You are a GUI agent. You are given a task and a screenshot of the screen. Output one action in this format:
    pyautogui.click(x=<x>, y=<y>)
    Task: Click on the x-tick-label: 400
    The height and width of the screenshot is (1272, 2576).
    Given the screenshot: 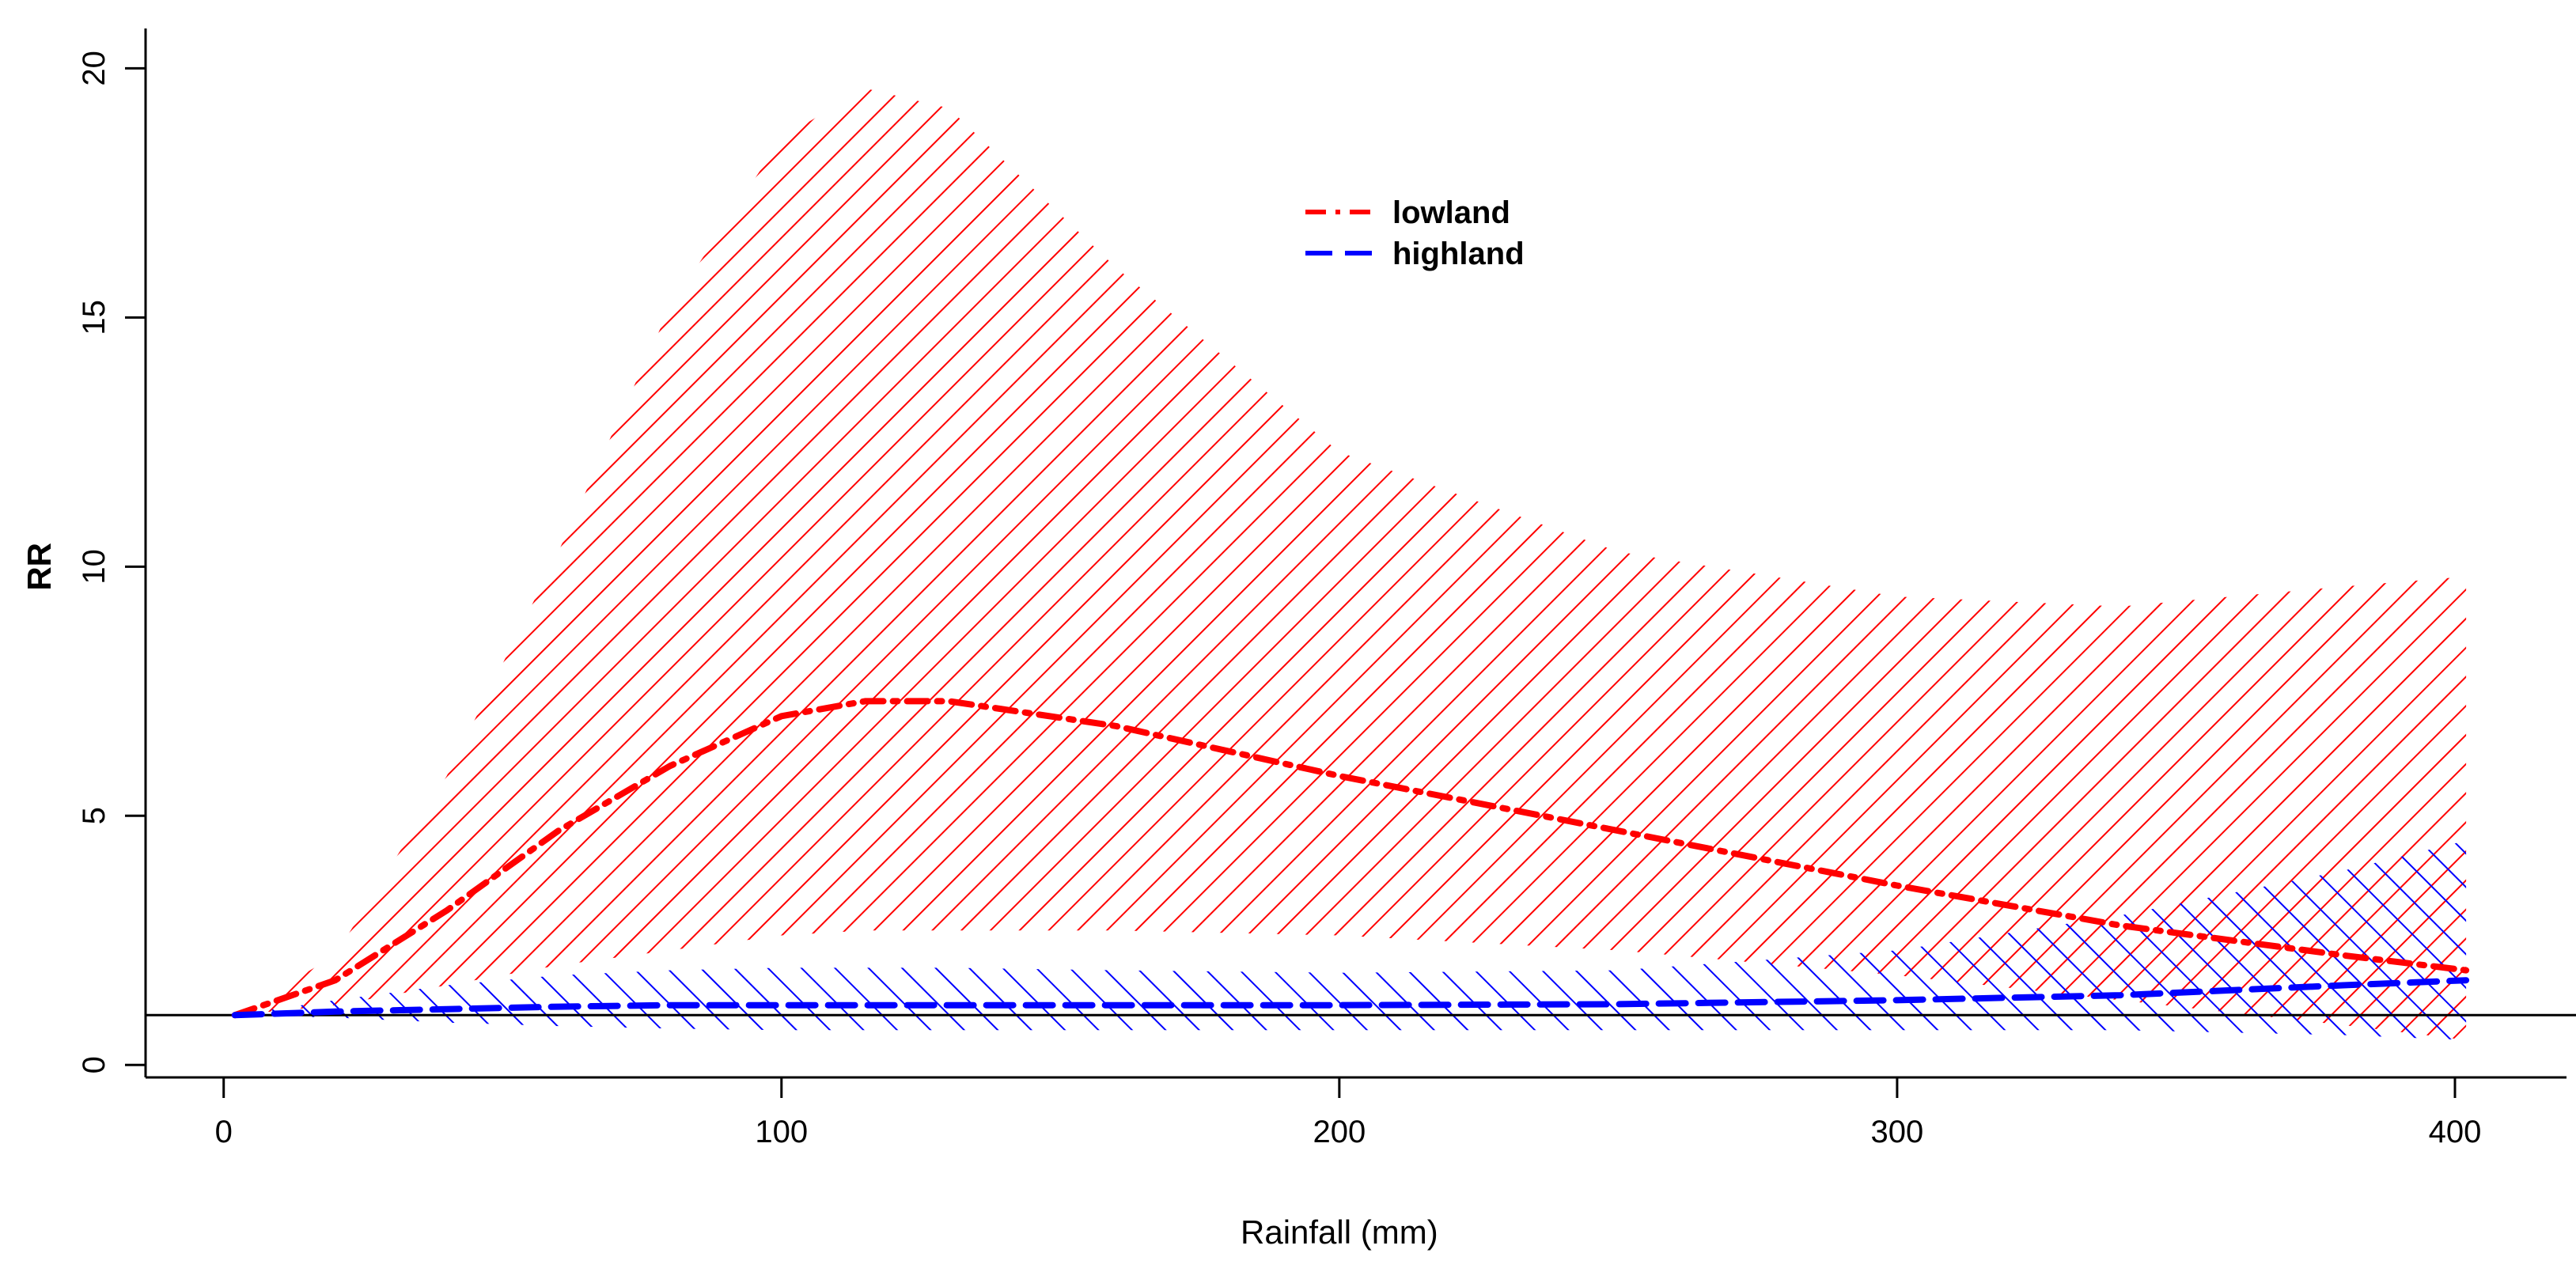 What is the action you would take?
    pyautogui.click(x=2455, y=1132)
    